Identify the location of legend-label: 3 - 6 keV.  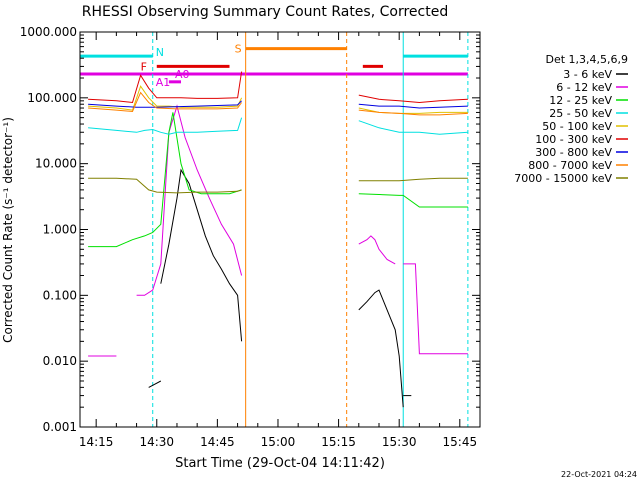
(587, 74).